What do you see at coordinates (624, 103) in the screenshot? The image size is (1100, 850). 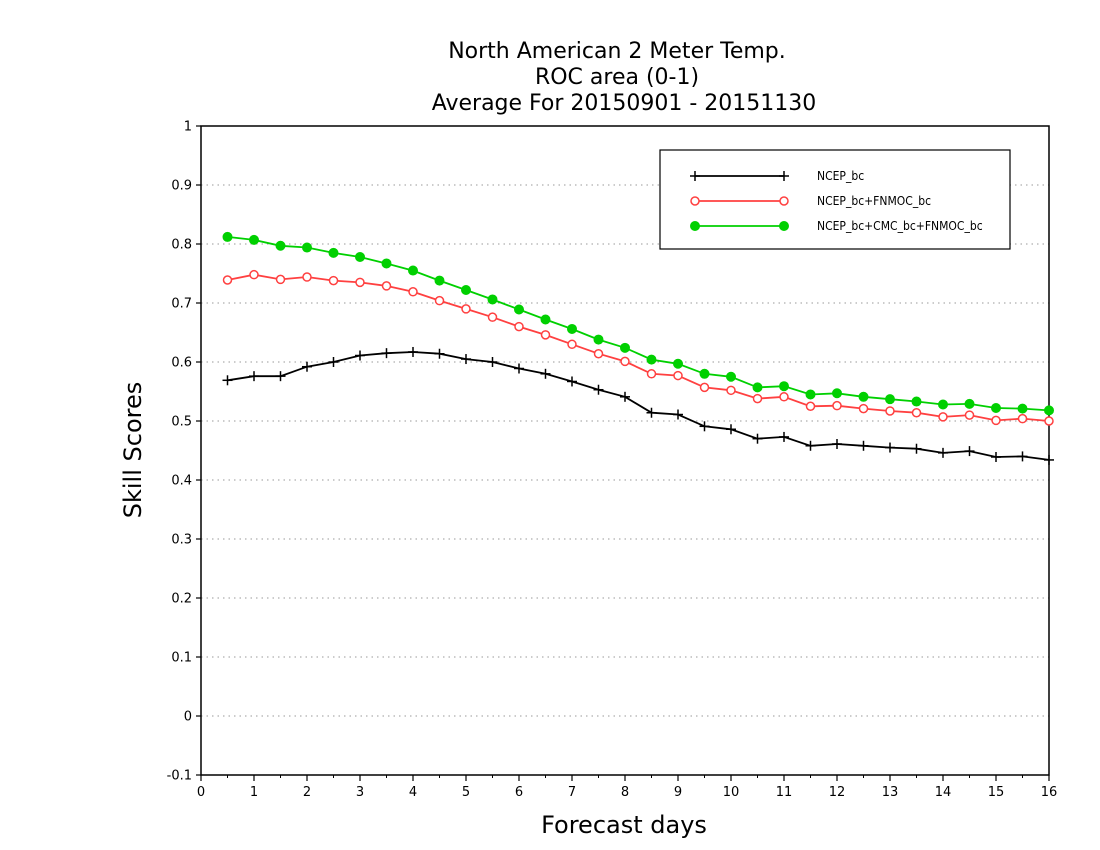 I see `chart-title-line-3: Average For 20150901 - 20151130` at bounding box center [624, 103].